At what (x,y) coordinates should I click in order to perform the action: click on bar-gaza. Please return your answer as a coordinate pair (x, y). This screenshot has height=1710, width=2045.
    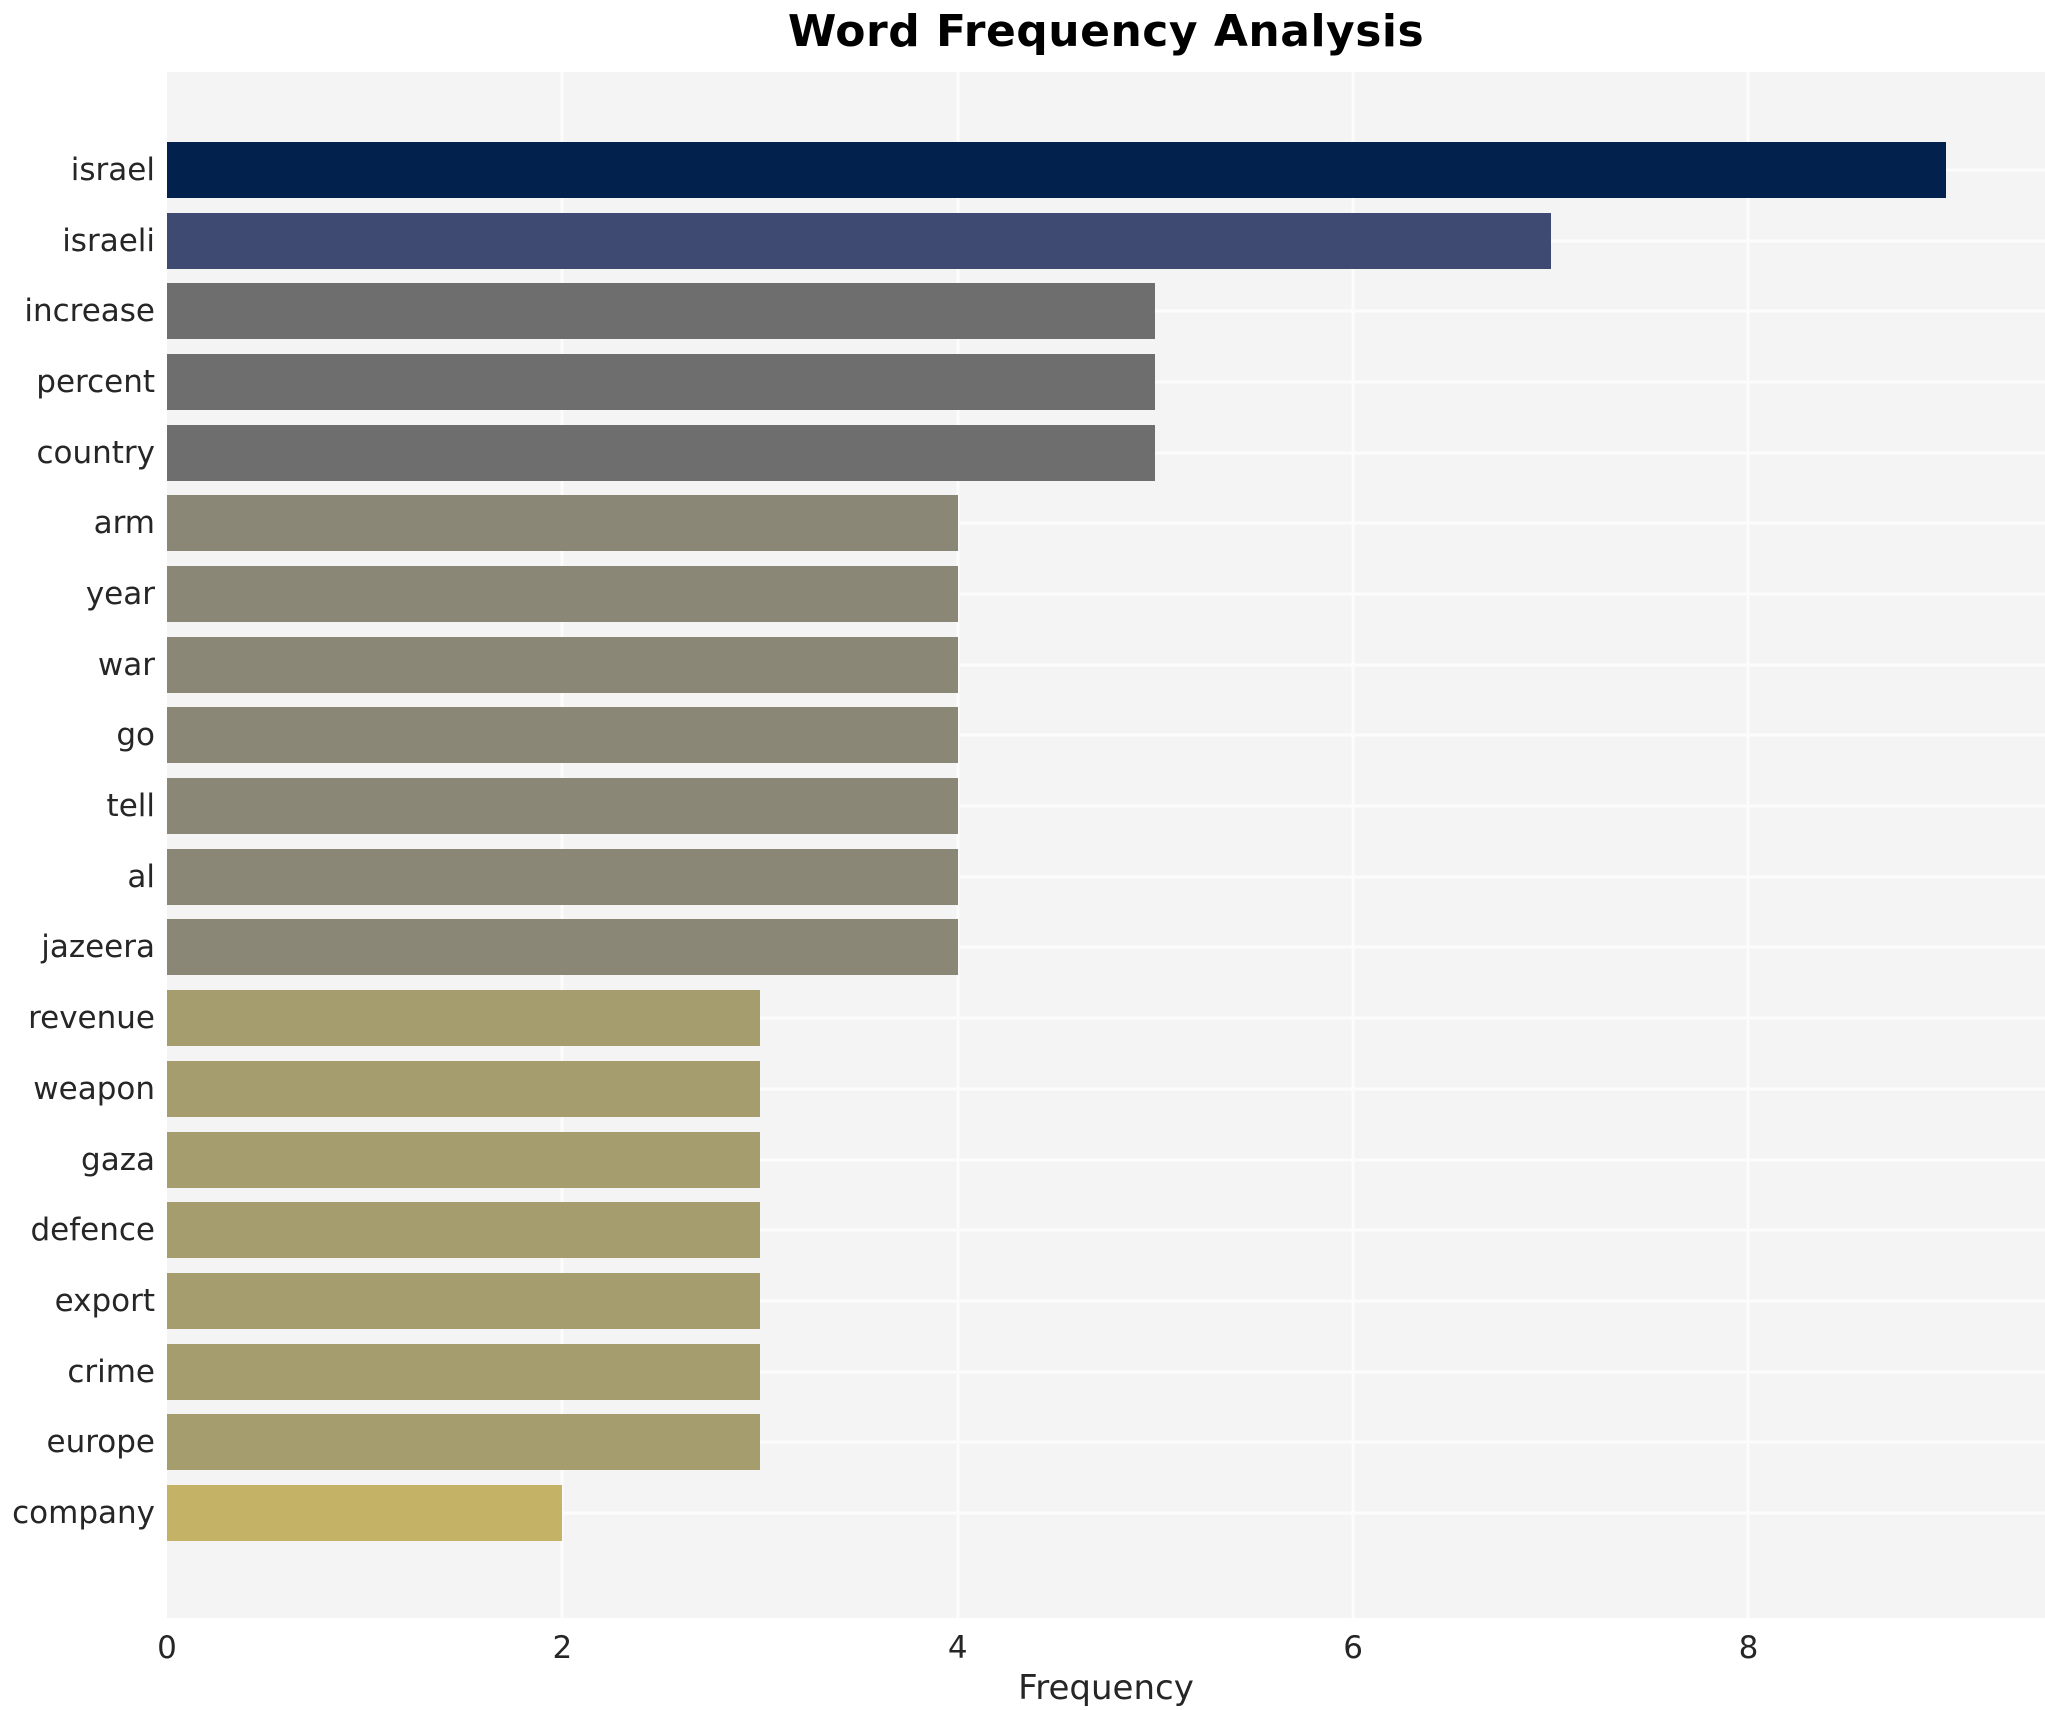
    Looking at the image, I should click on (464, 1159).